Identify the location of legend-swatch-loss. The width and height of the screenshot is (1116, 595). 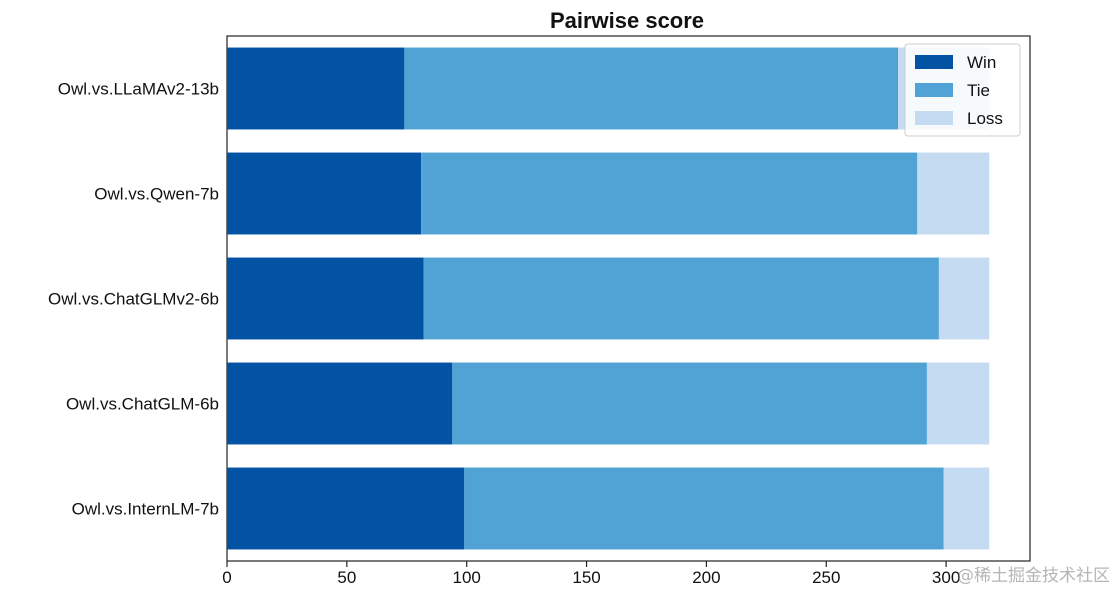
(934, 118).